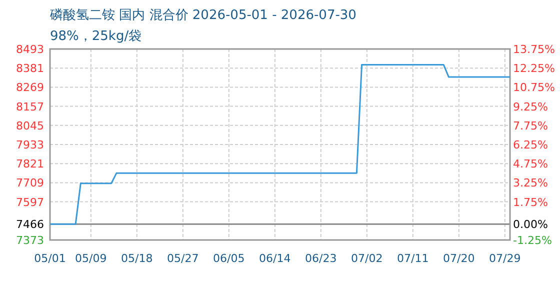 Image resolution: width=560 pixels, height=300 pixels. What do you see at coordinates (275, 258) in the screenshot?
I see `x-tick-label: 06/14` at bounding box center [275, 258].